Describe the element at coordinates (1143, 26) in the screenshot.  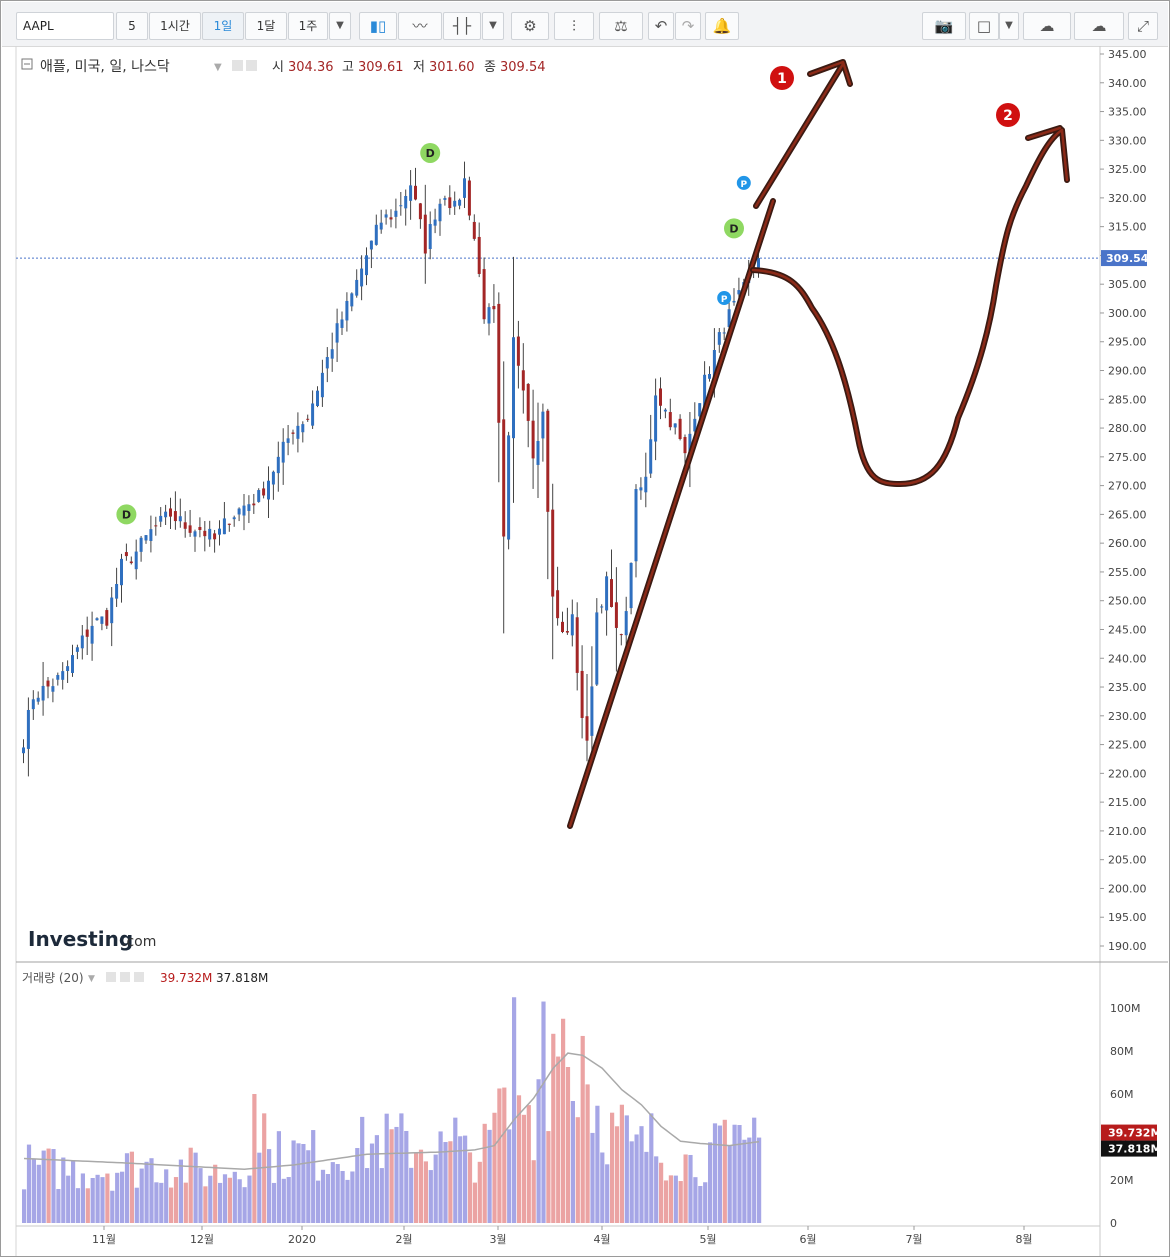
I see `fullscreen-icon: ⤢` at that location.